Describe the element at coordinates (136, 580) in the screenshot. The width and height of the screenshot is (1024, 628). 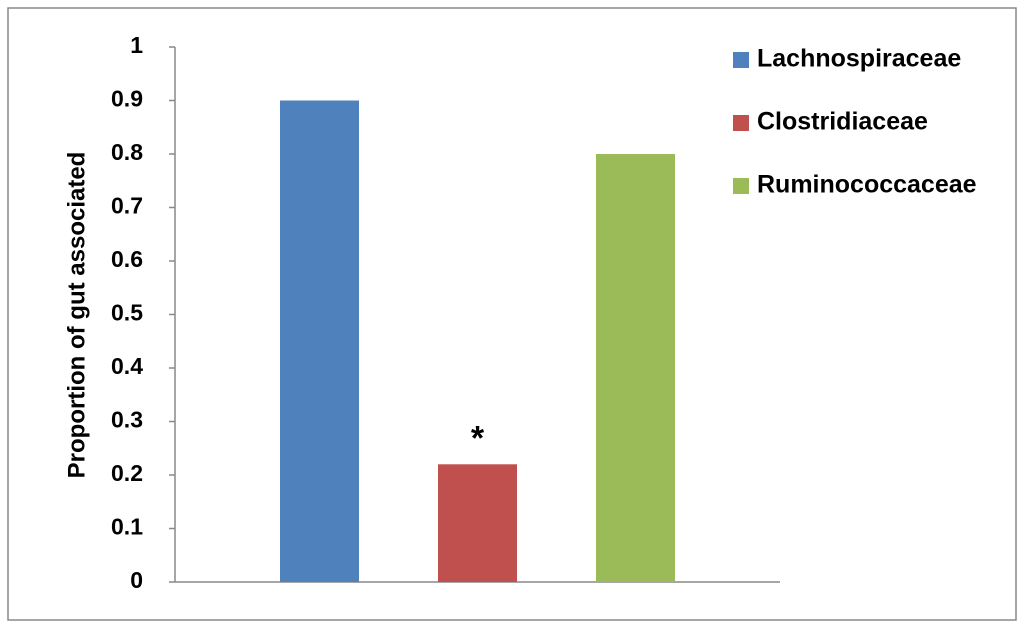
I see `y-tick-label: 0` at that location.